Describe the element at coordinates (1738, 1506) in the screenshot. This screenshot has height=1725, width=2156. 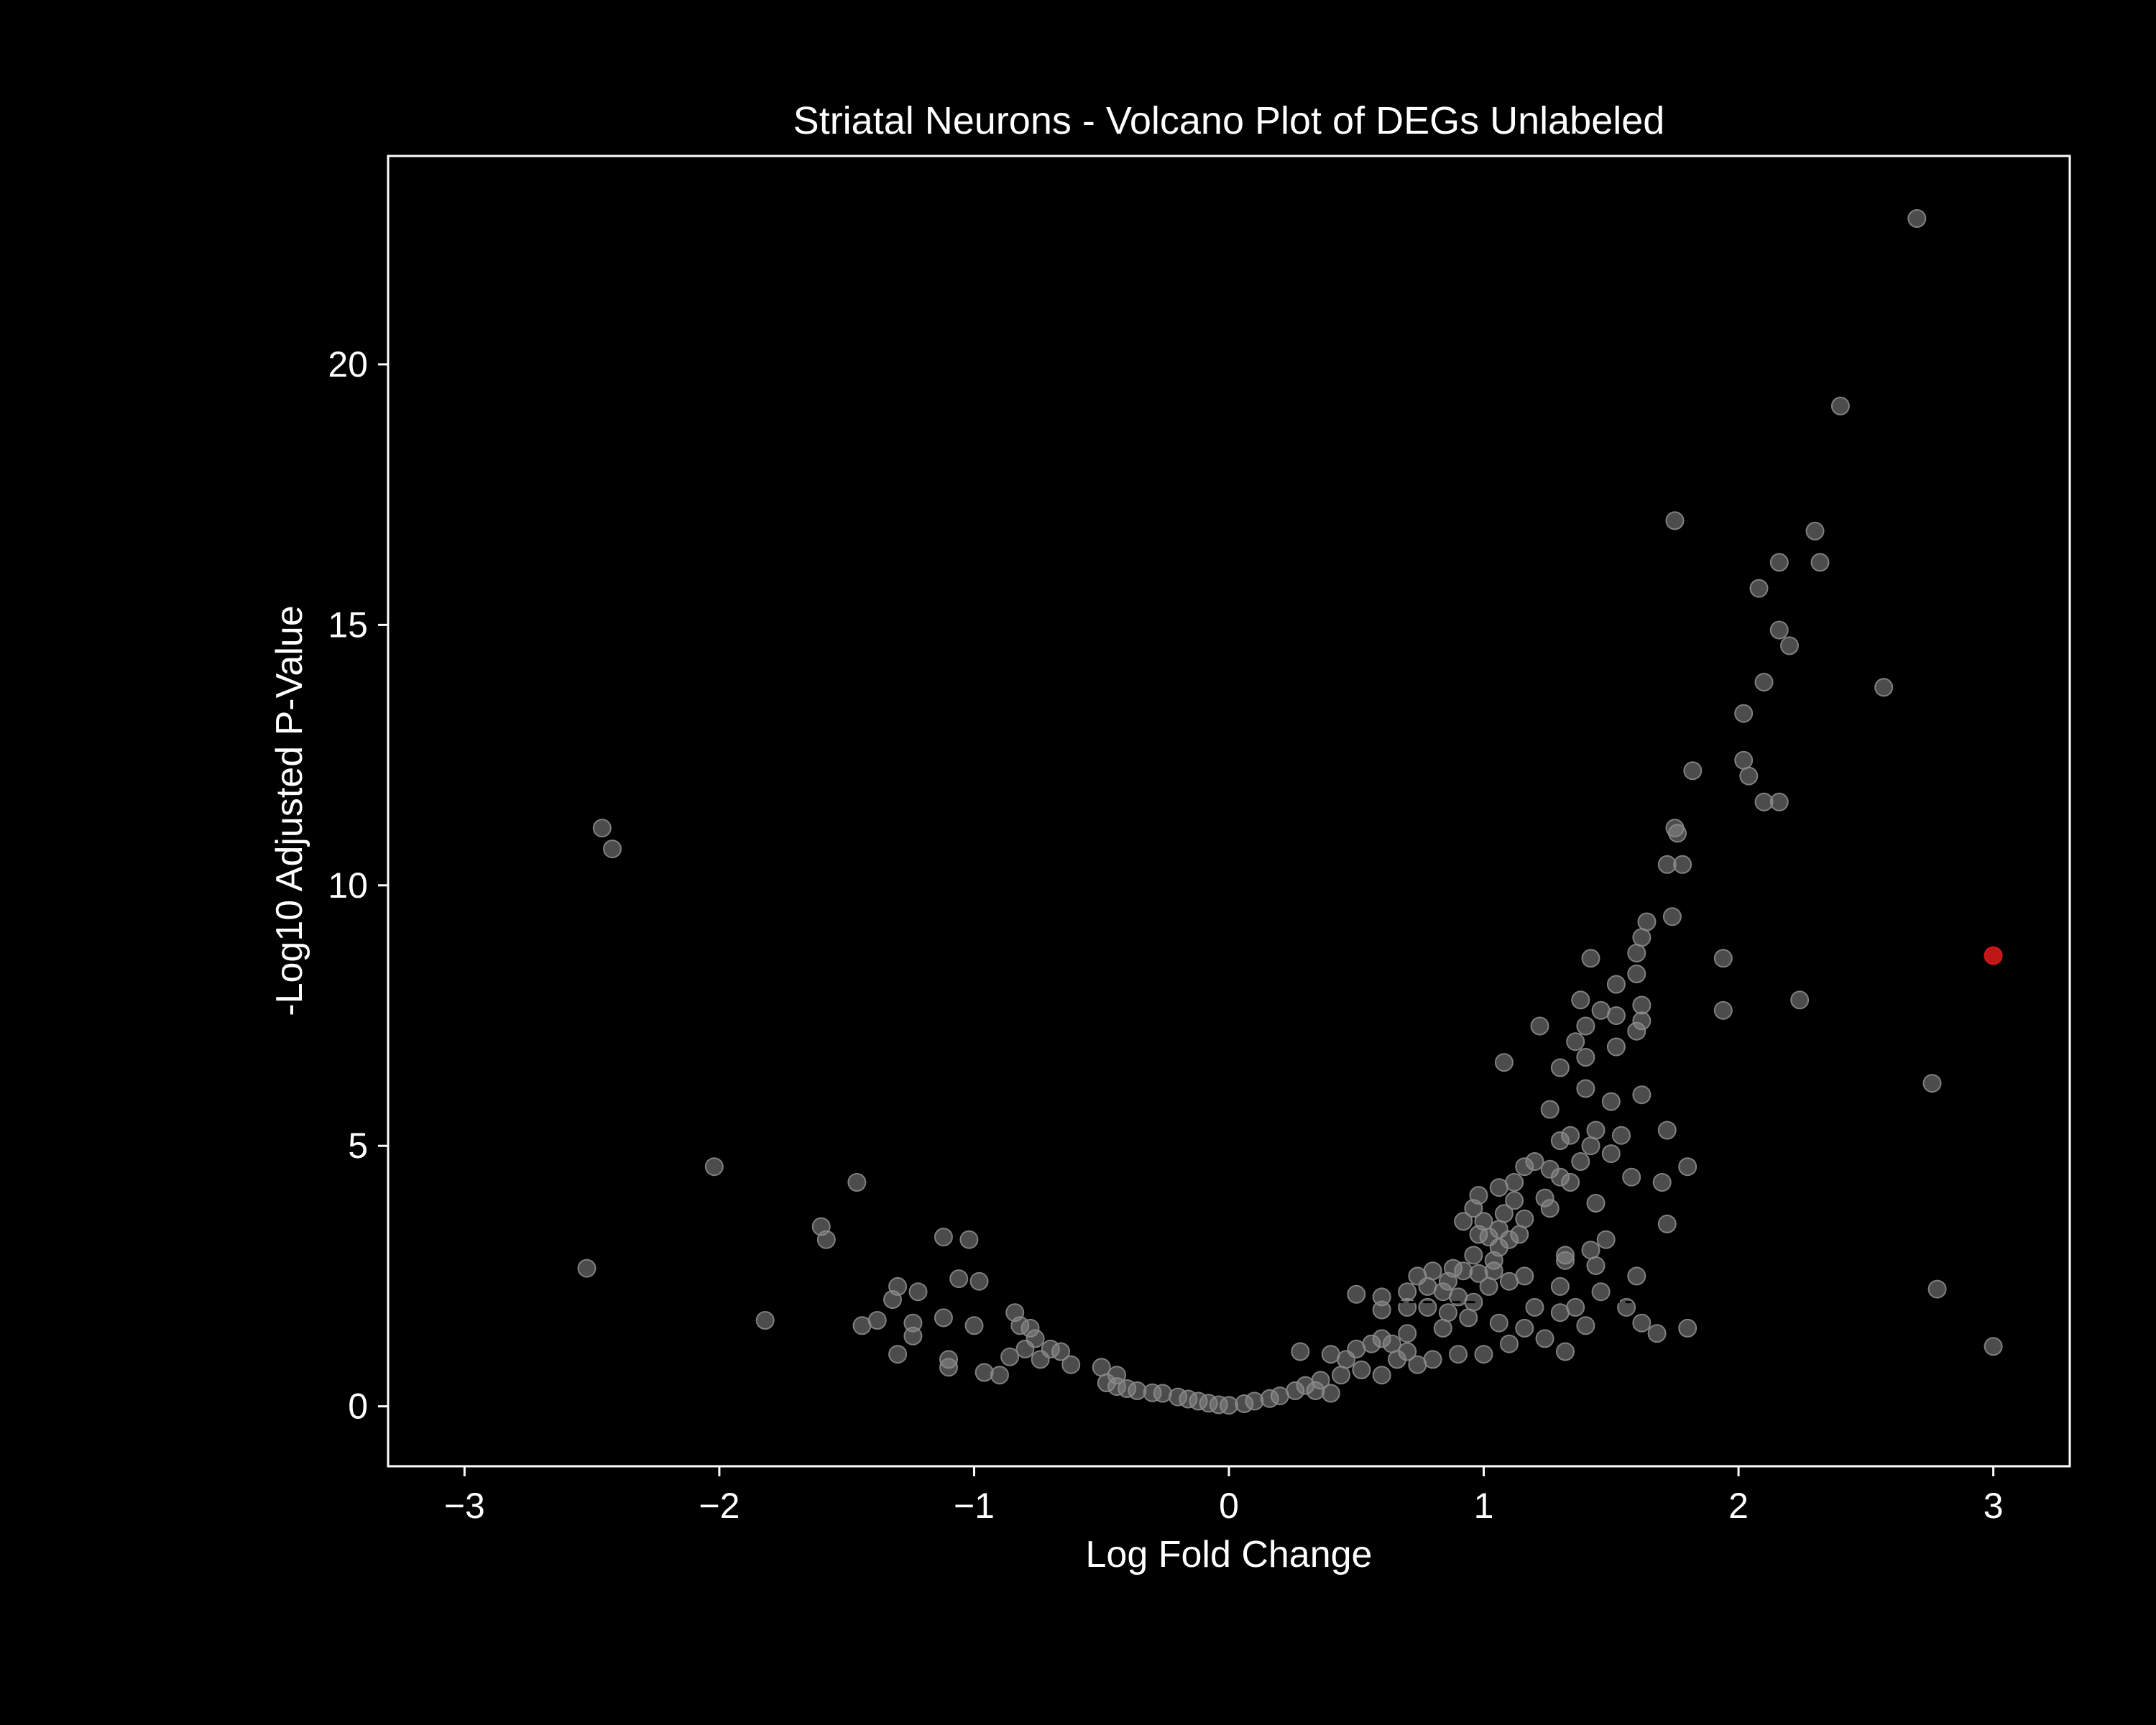
I see `x-tick-label-5: 2` at that location.